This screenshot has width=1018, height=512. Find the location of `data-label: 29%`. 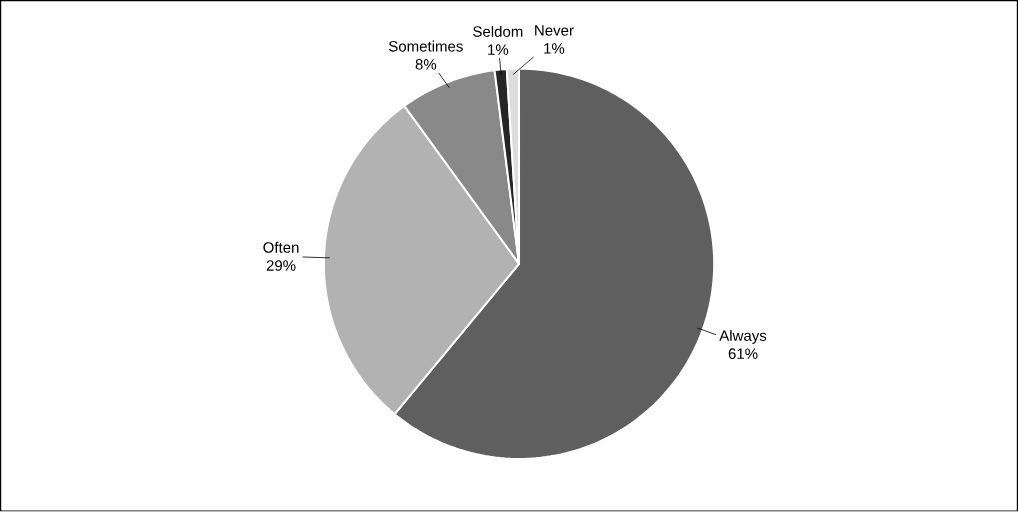

data-label: 29% is located at coordinates (281, 266).